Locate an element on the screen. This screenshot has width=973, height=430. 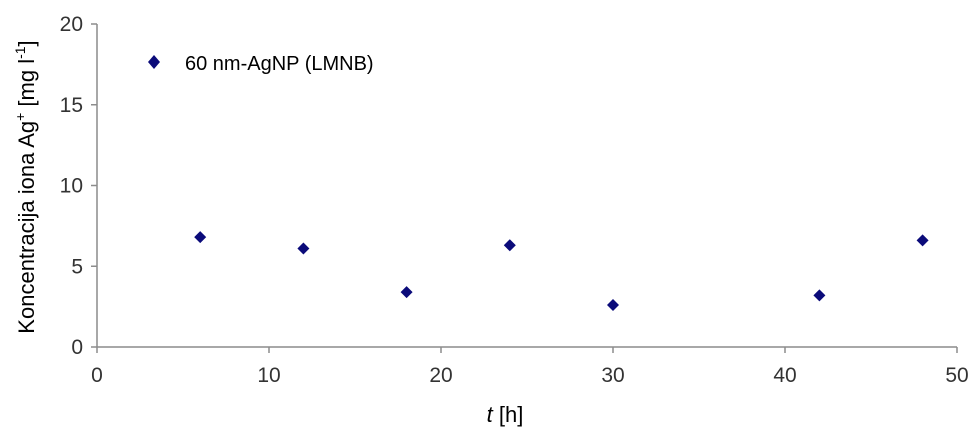
y-tick-label: 15 is located at coordinates (71, 105).